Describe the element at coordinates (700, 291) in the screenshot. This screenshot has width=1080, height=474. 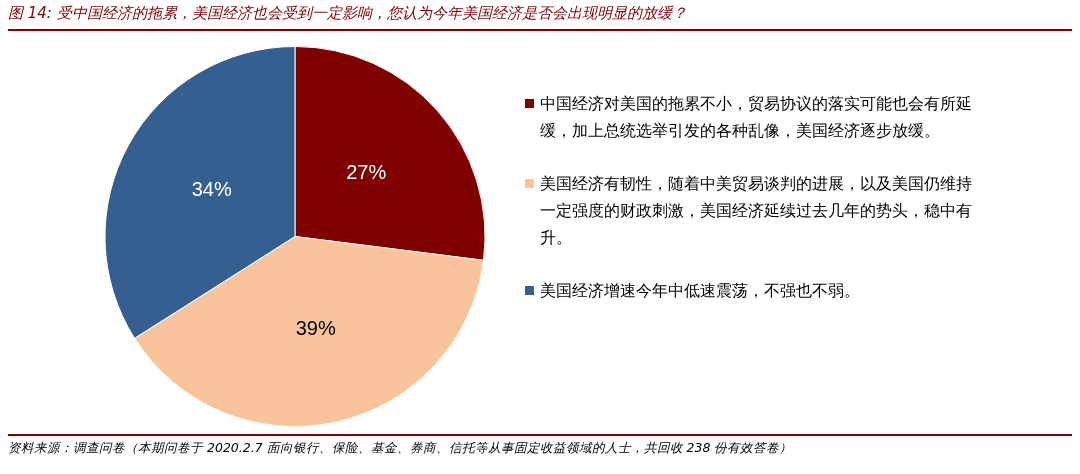
I see `legend-label: 美国经济增速今年中低速震荡，不强也不弱。` at that location.